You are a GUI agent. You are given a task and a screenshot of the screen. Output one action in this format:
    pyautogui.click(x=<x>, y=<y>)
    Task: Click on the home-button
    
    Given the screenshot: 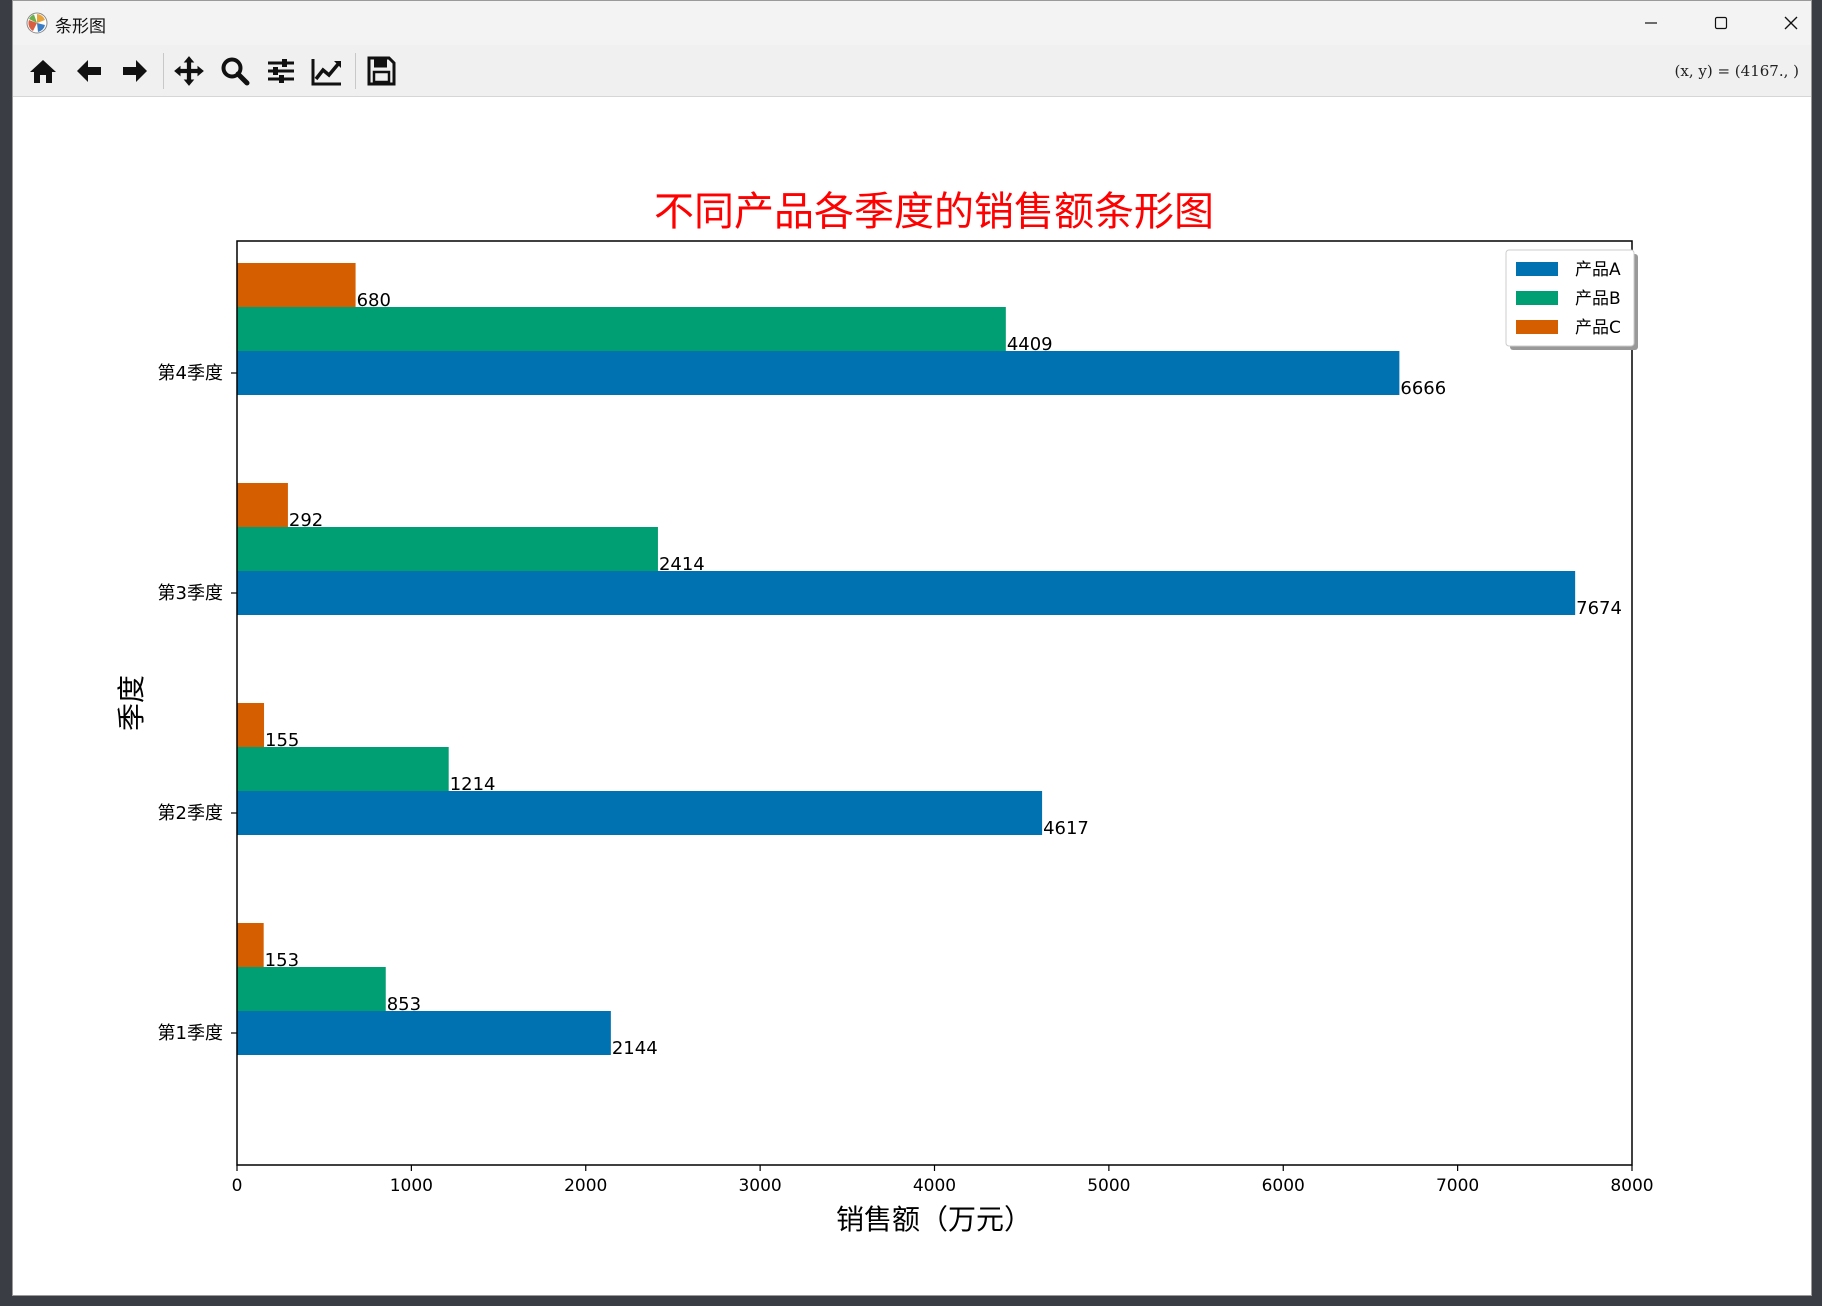 What is the action you would take?
    pyautogui.click(x=43, y=71)
    